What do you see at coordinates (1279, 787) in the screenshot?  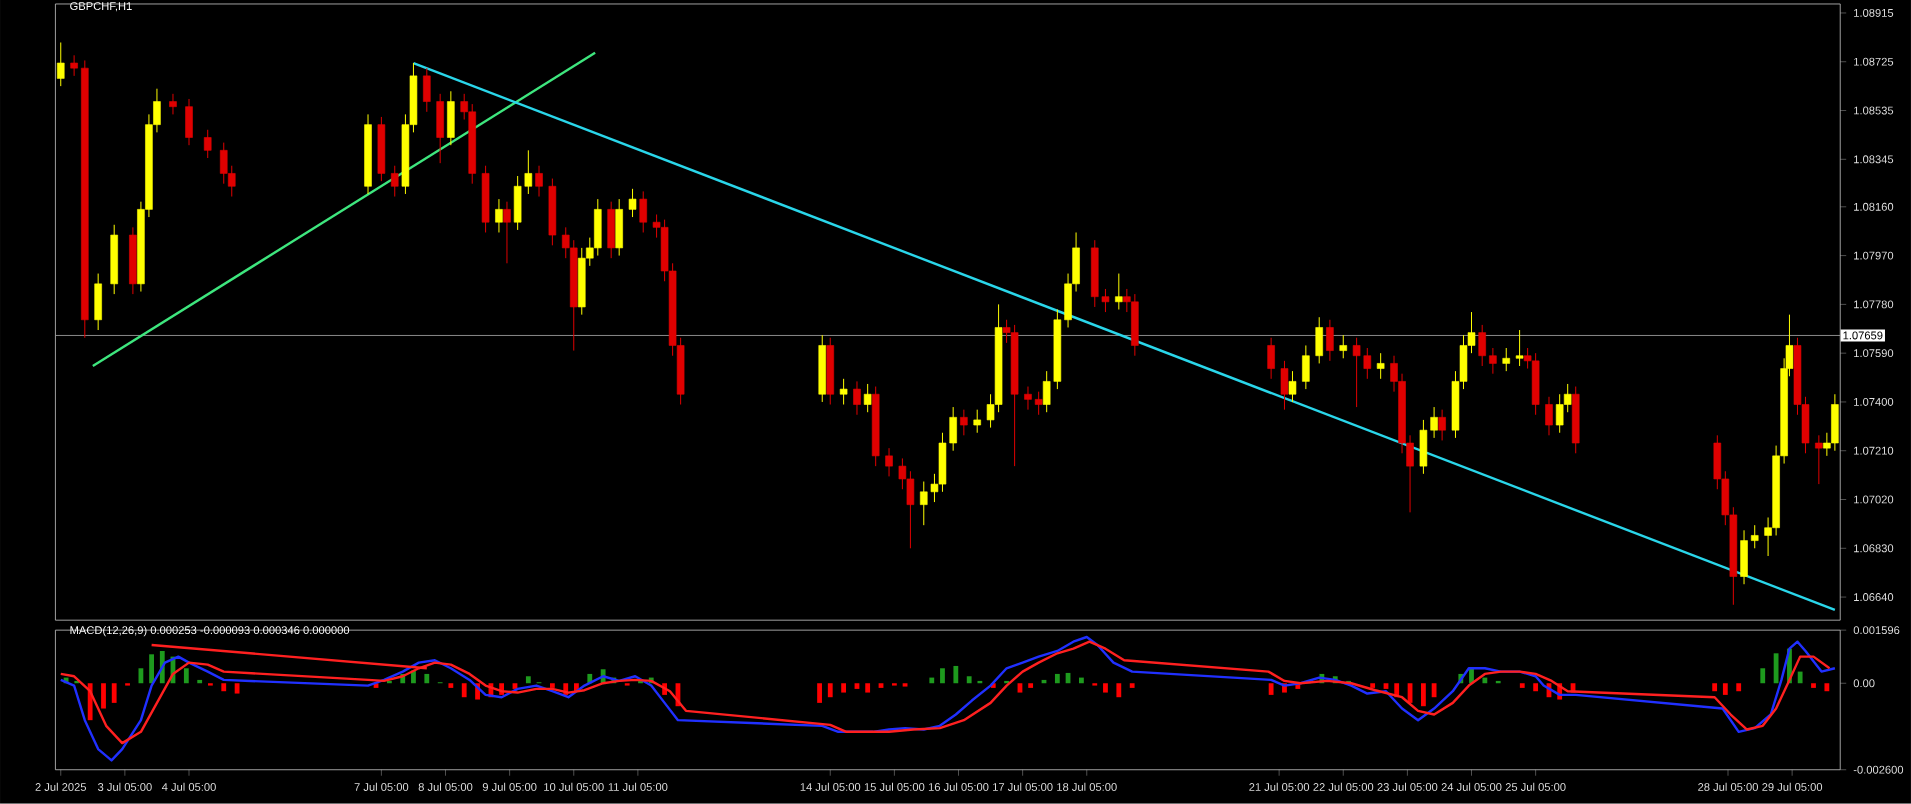 I see `x-tick-label: 21 Jul 05:00` at bounding box center [1279, 787].